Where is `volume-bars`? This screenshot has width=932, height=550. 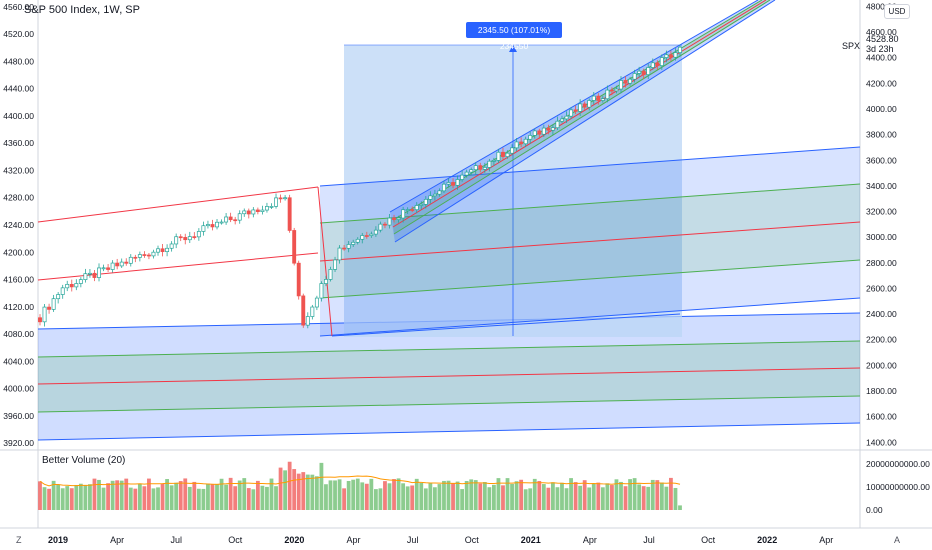 volume-bars is located at coordinates (360, 485).